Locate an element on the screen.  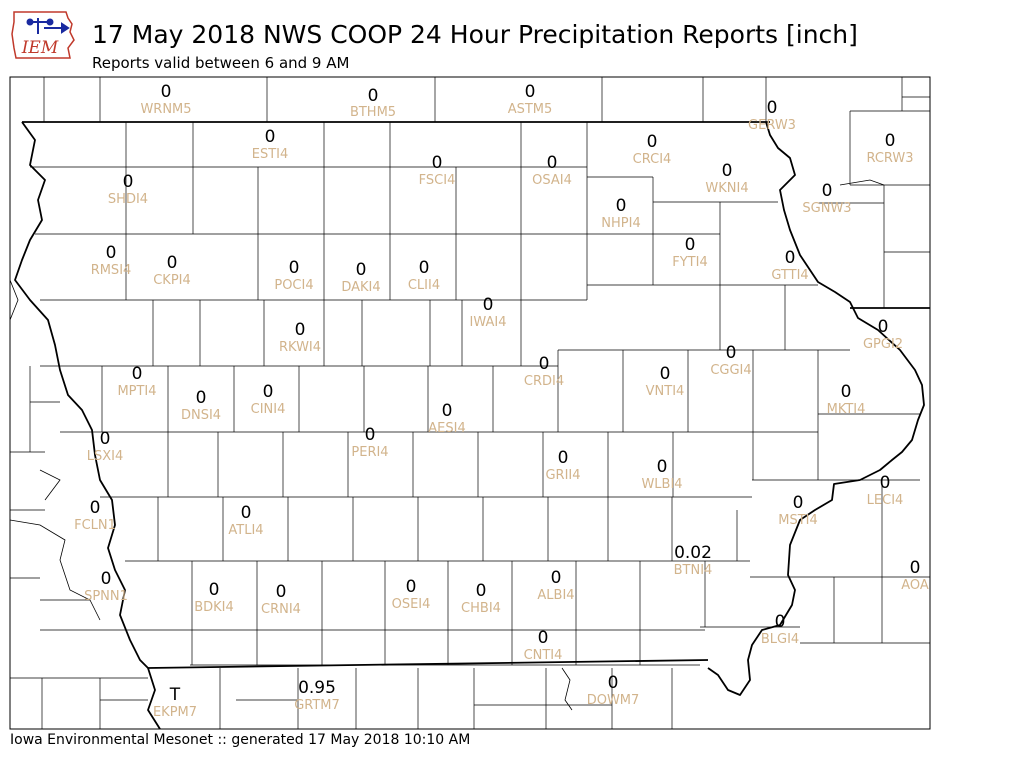
station-id: BTHM5 is located at coordinates (373, 112).